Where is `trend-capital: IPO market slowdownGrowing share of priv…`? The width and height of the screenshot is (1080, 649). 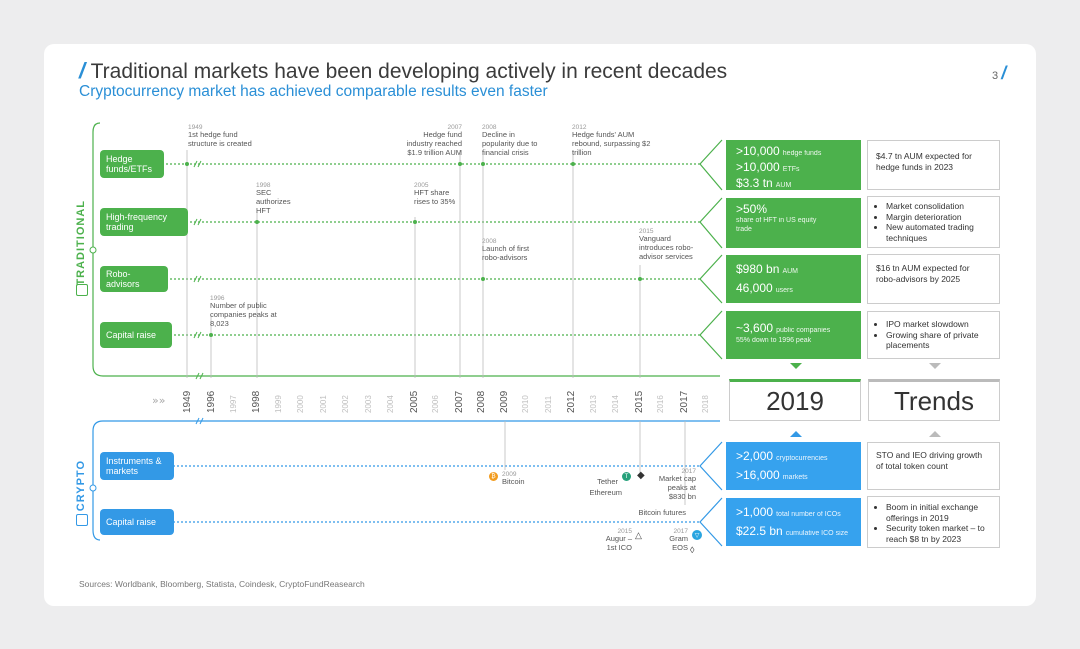
trend-capital: IPO market slowdownGrowing share of priv… is located at coordinates (933, 335).